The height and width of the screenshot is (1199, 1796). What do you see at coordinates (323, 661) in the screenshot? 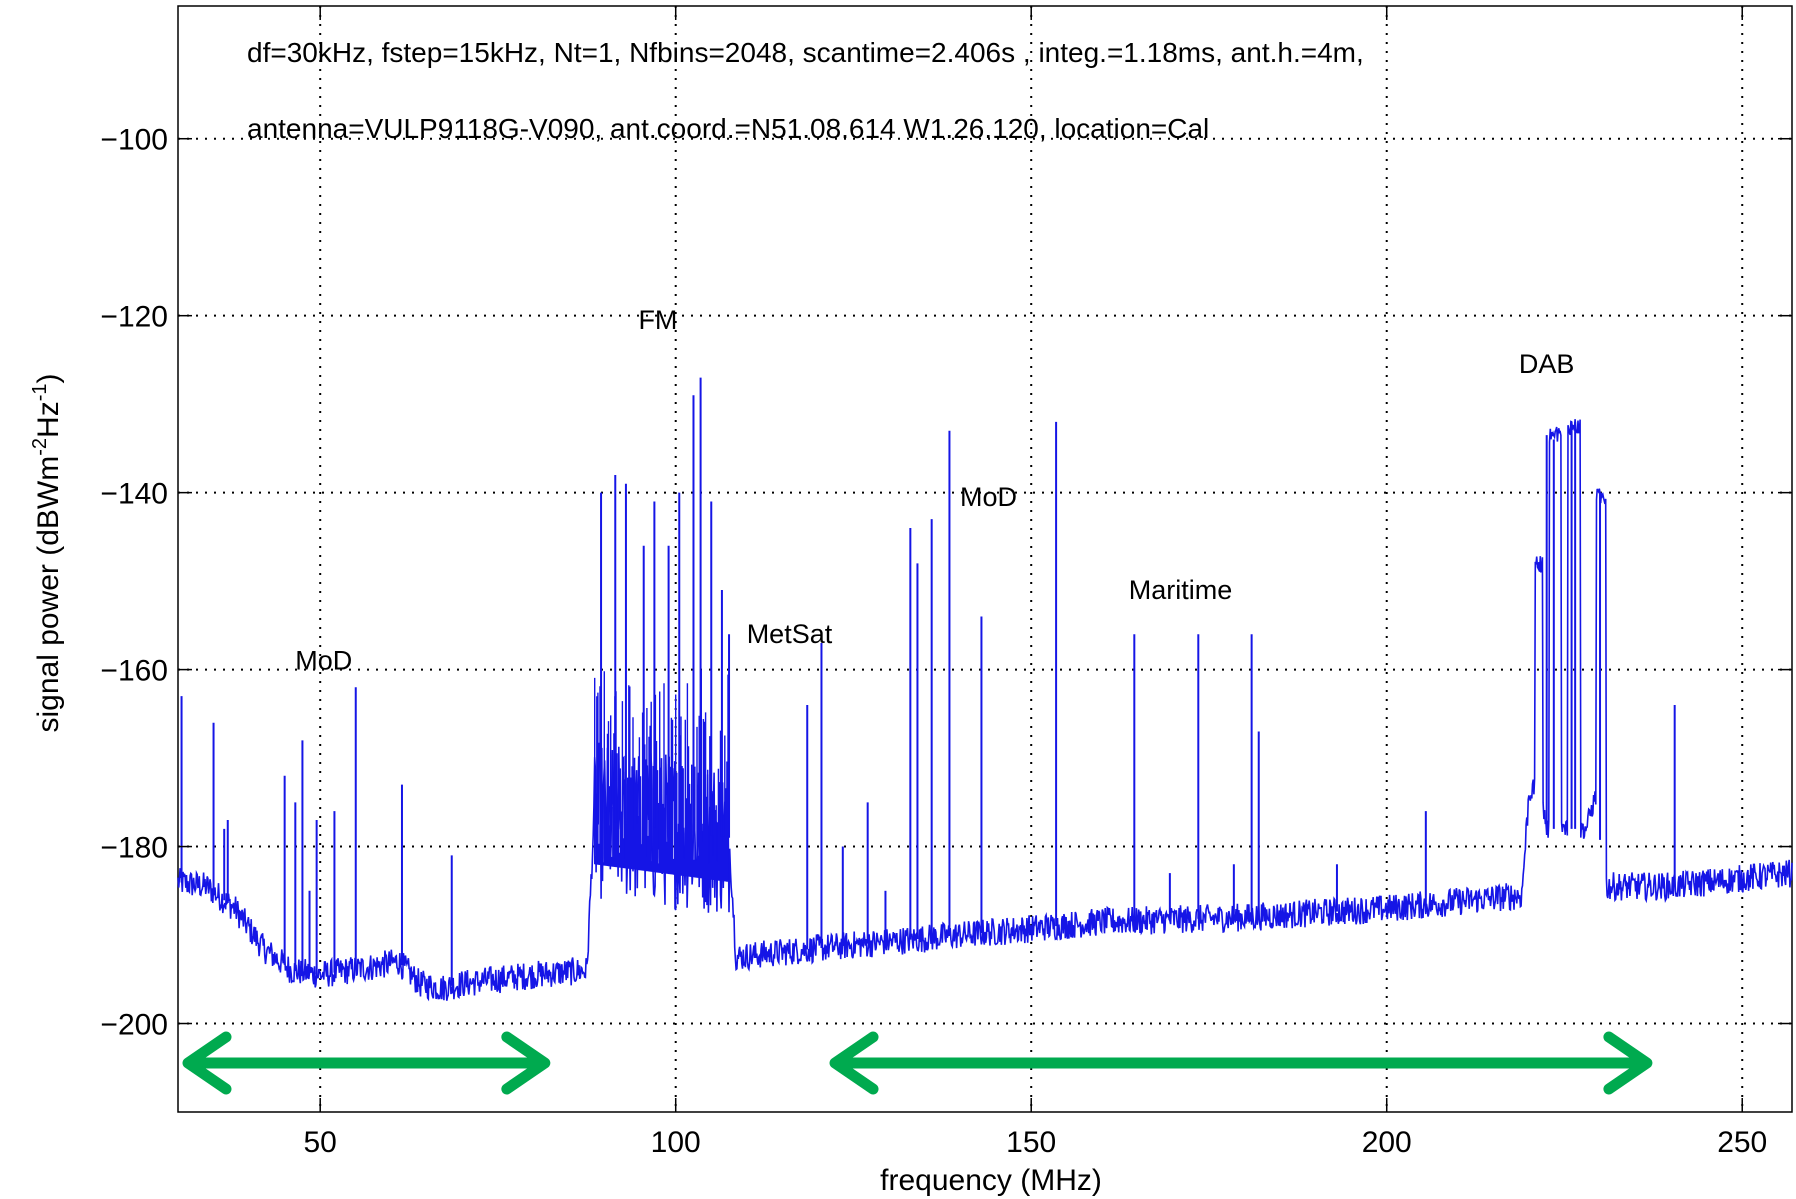
I see `band-label-mod-0: MoD` at bounding box center [323, 661].